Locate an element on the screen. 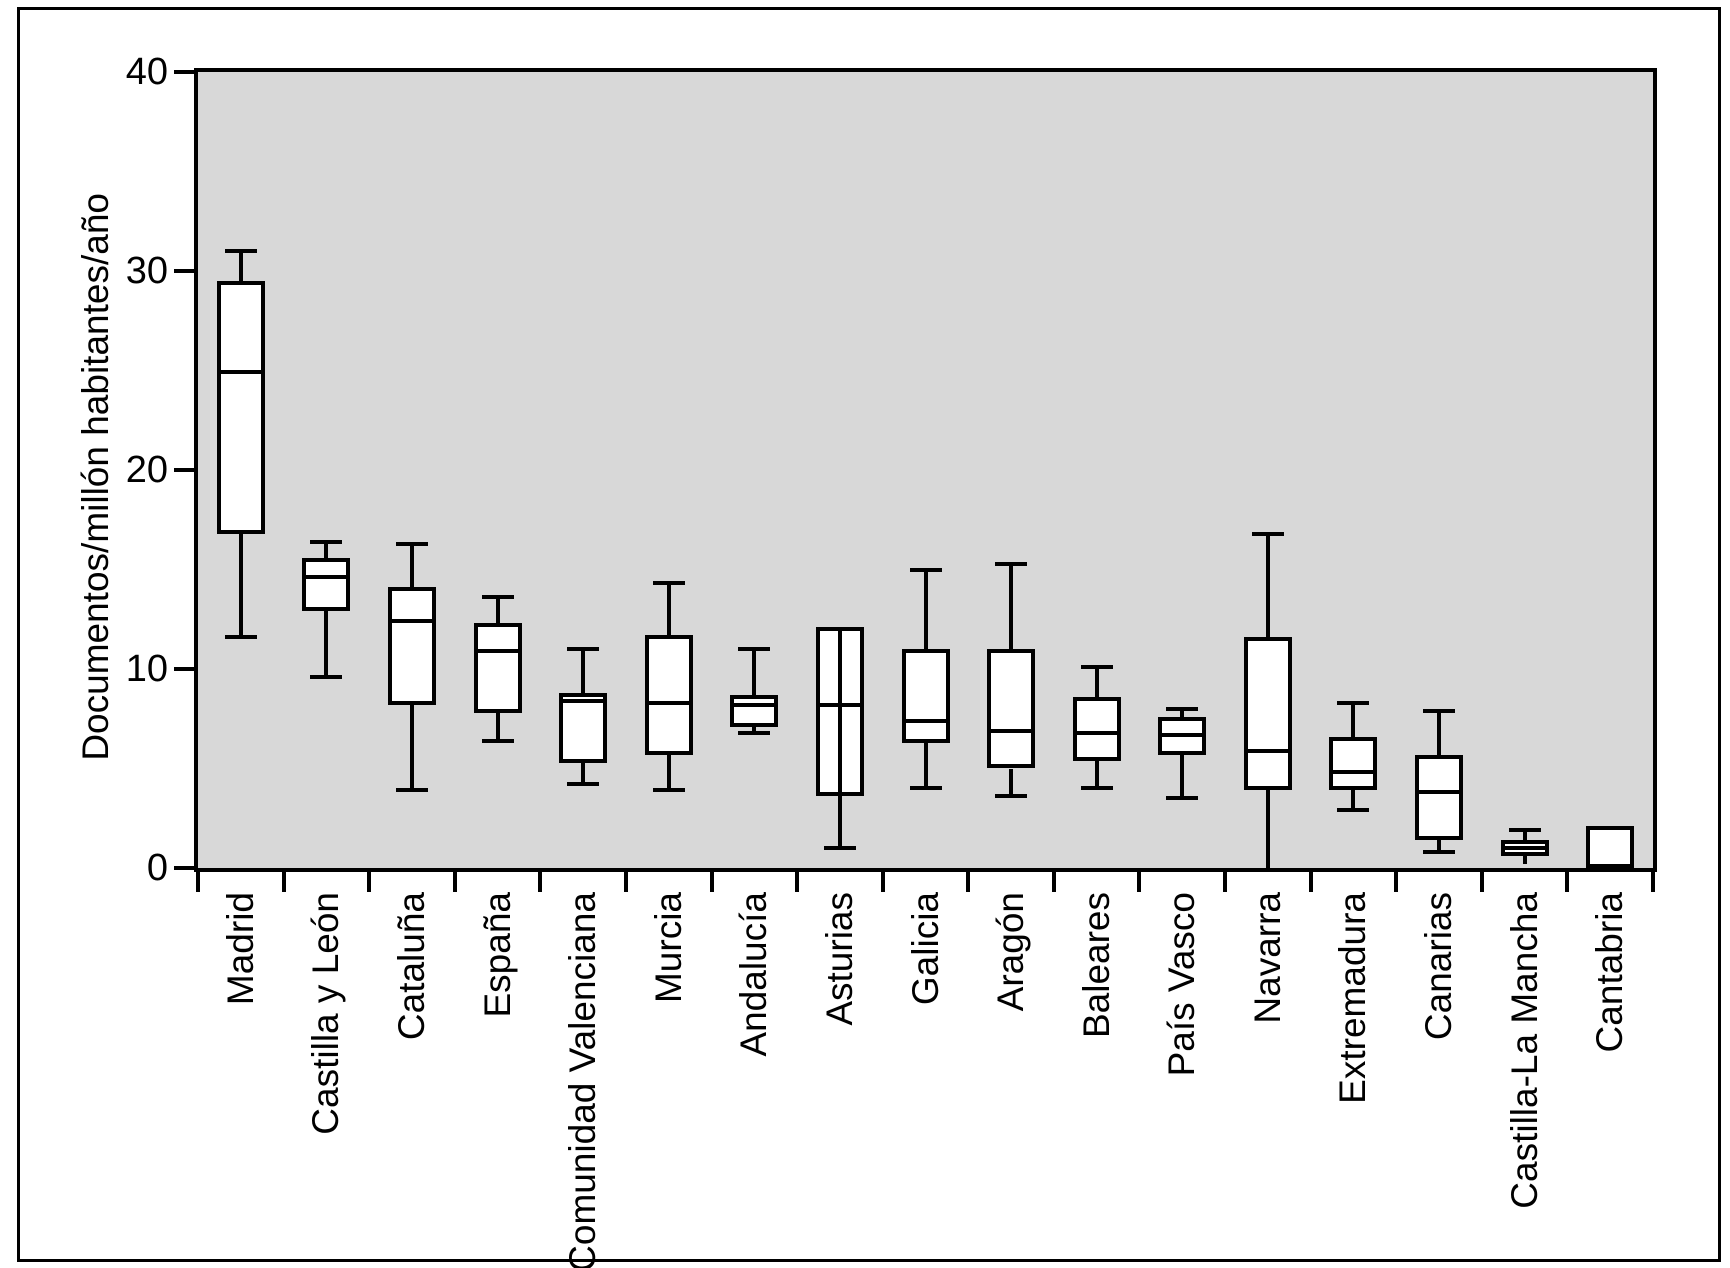  whisker-high-cataluna is located at coordinates (411, 565).